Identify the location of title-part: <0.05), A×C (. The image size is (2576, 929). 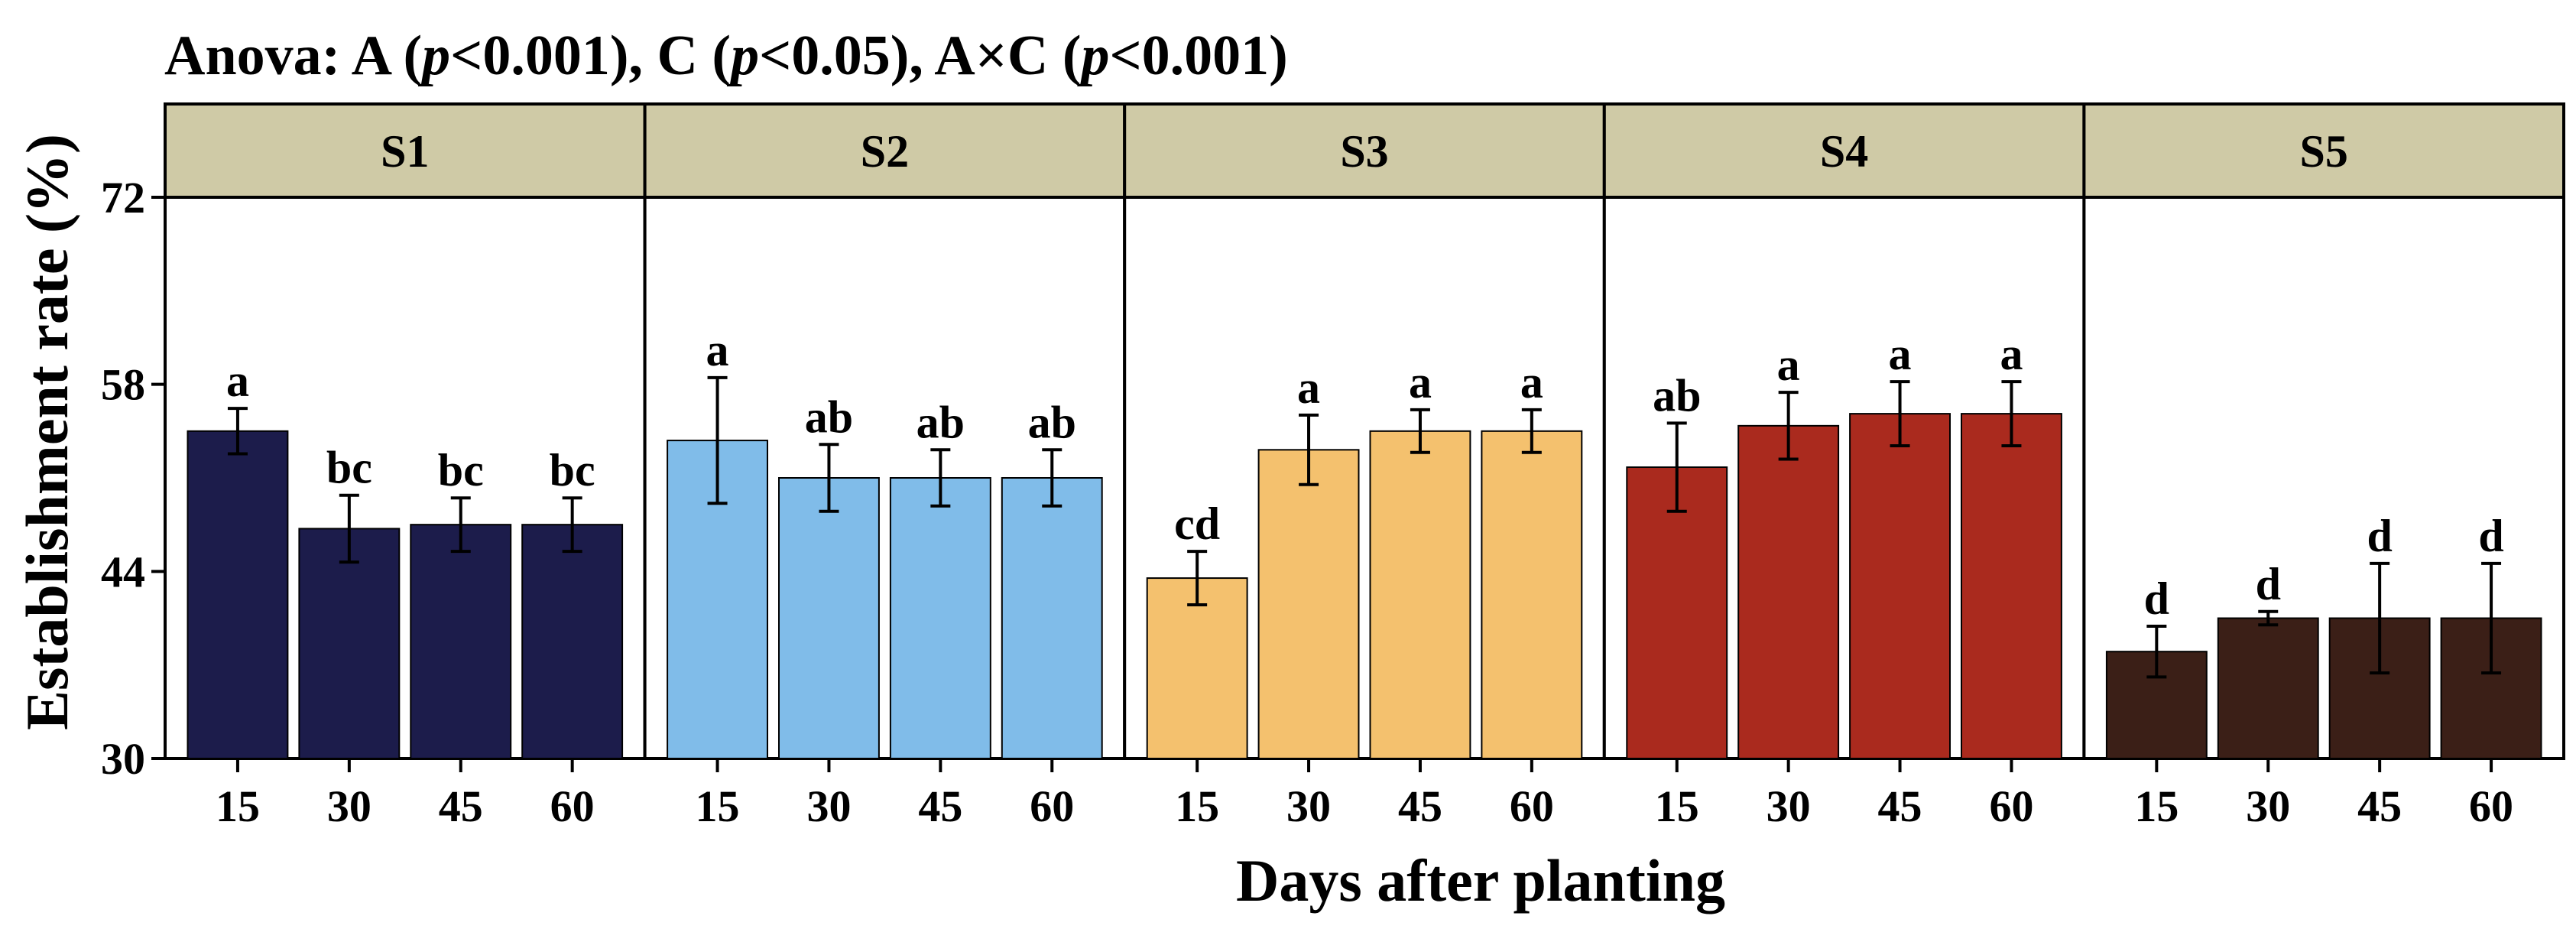
(920, 55).